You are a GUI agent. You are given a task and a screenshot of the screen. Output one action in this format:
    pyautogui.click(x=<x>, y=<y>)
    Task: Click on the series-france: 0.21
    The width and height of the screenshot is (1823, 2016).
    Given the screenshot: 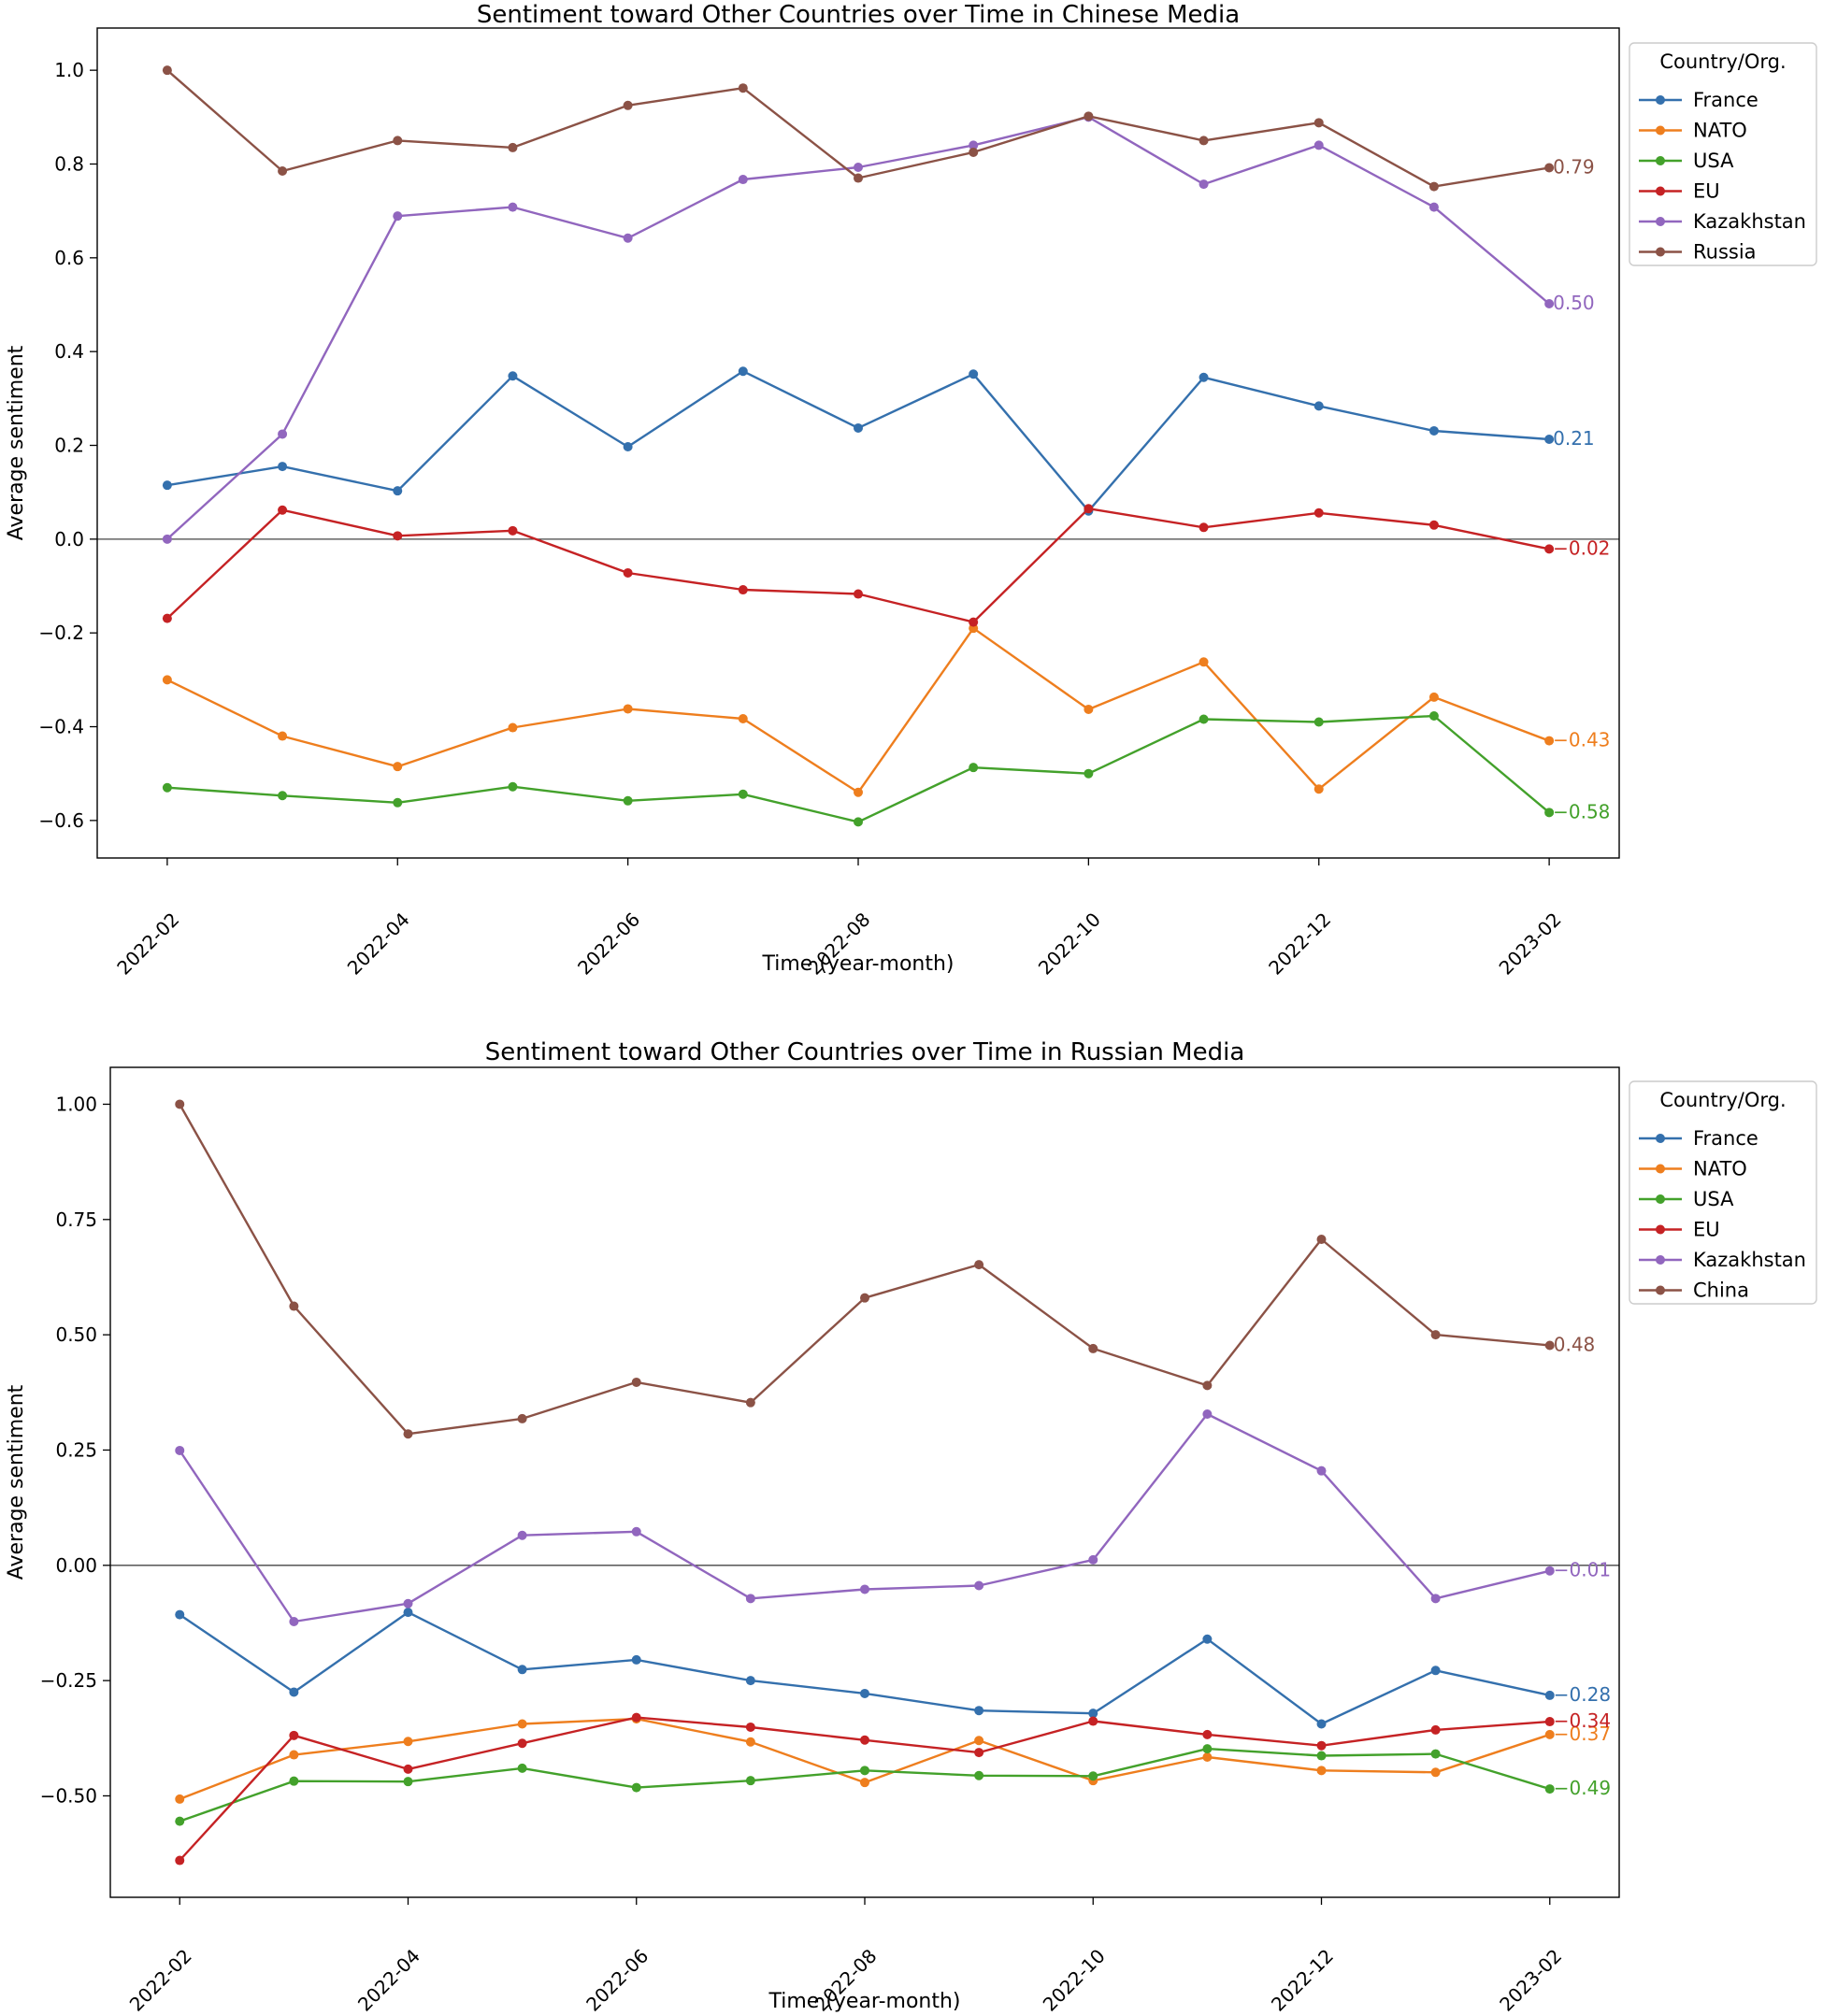 What is the action you would take?
    pyautogui.click(x=878, y=441)
    